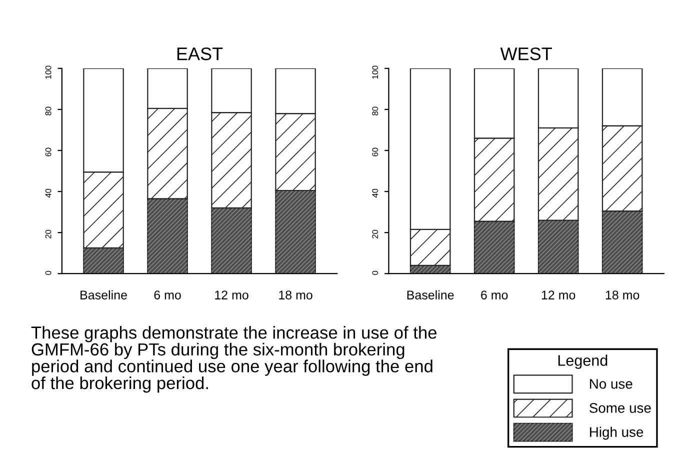  I want to click on chart-title: WEST, so click(526, 53).